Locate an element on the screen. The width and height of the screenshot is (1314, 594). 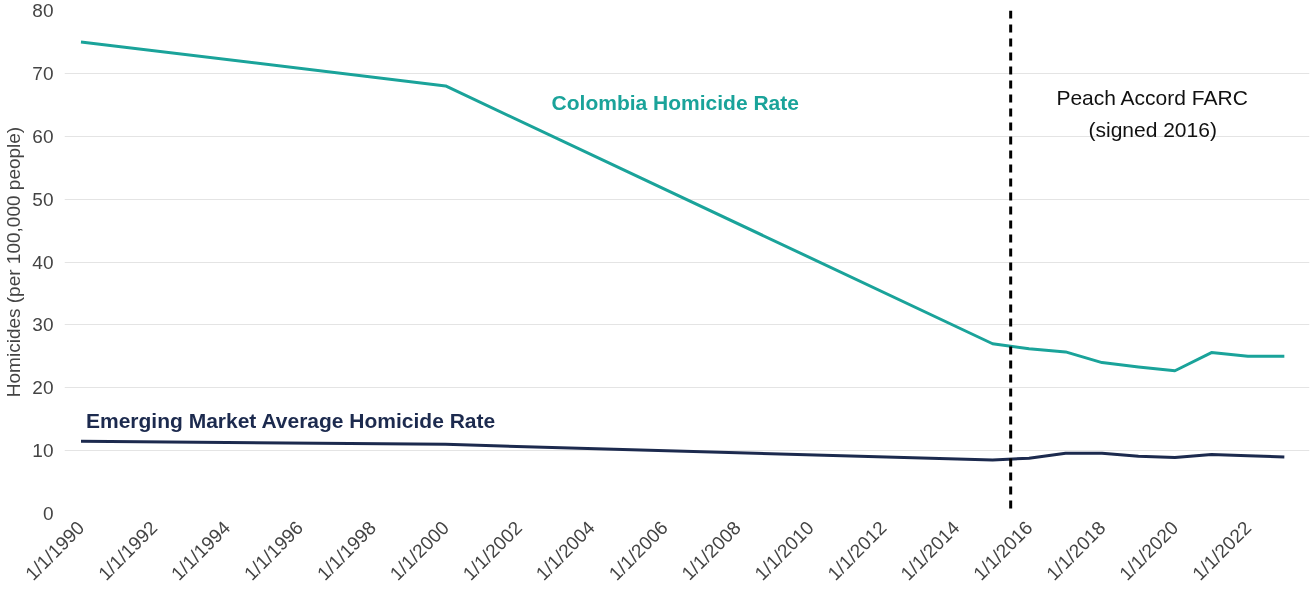
ref-line-label: Peach Accord FARC (signed 2016) is located at coordinates (1152, 113).